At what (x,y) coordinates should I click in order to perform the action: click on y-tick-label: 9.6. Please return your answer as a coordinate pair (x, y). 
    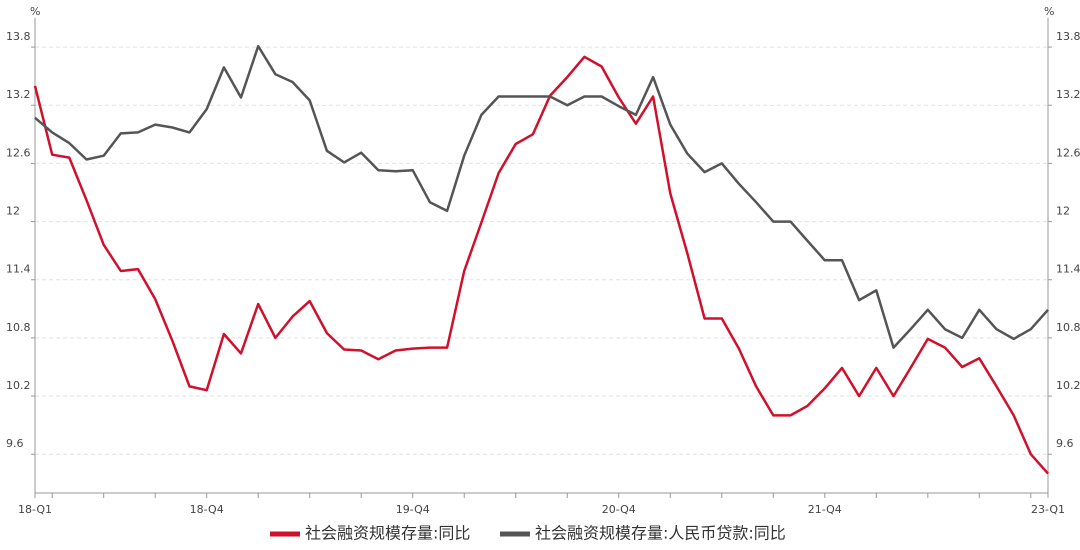
    Looking at the image, I should click on (15, 443).